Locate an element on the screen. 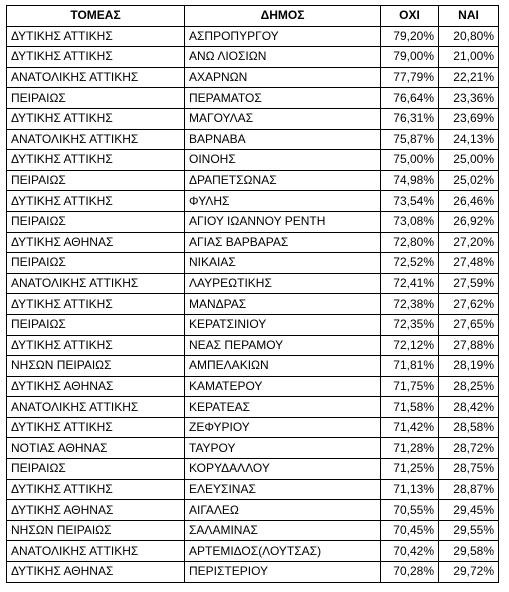 This screenshot has height=592, width=509. table-row: ΔΥΤΙΚΗΣ ΑΤΤΙΚΗΣ ΝΕΑΣ ΠΕΡΑΜΟΥ 72,12% 27,88% is located at coordinates (252, 345).